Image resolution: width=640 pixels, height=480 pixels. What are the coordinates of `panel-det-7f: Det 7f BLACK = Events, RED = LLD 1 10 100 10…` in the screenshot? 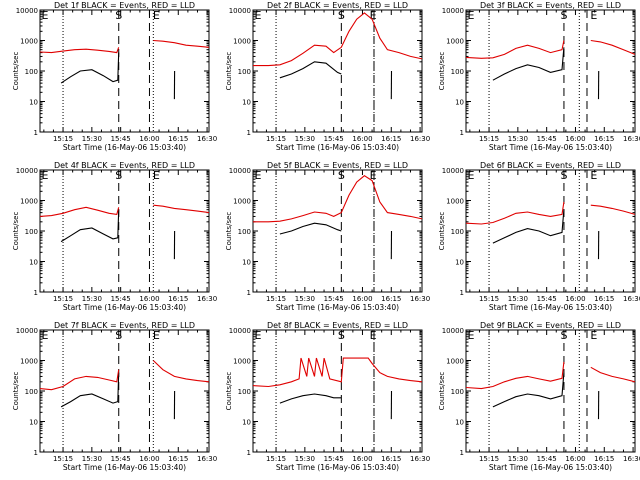 It's located at (114, 396).